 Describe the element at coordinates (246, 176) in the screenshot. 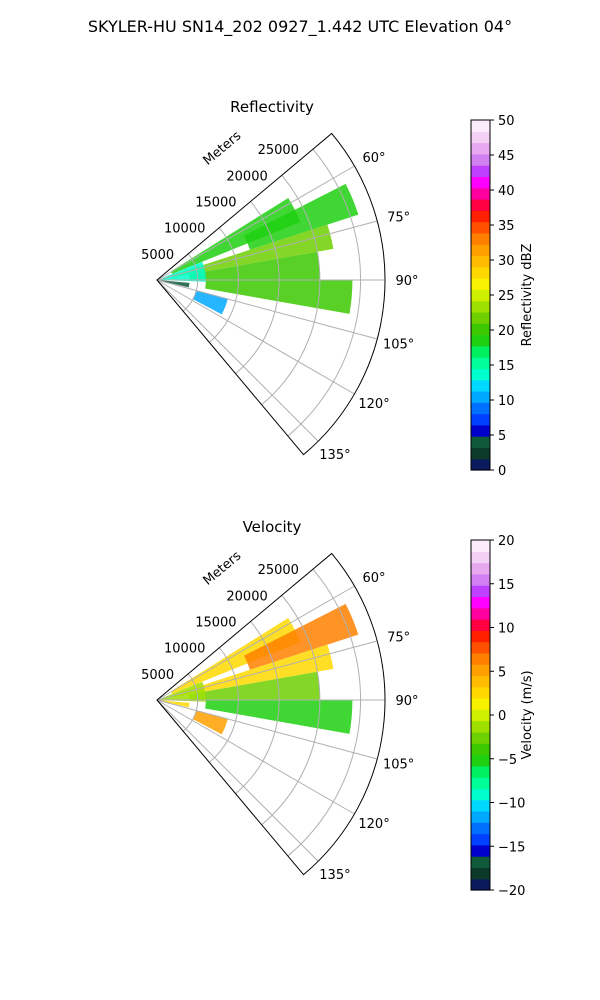

I see `range-tick-label: 20000` at that location.